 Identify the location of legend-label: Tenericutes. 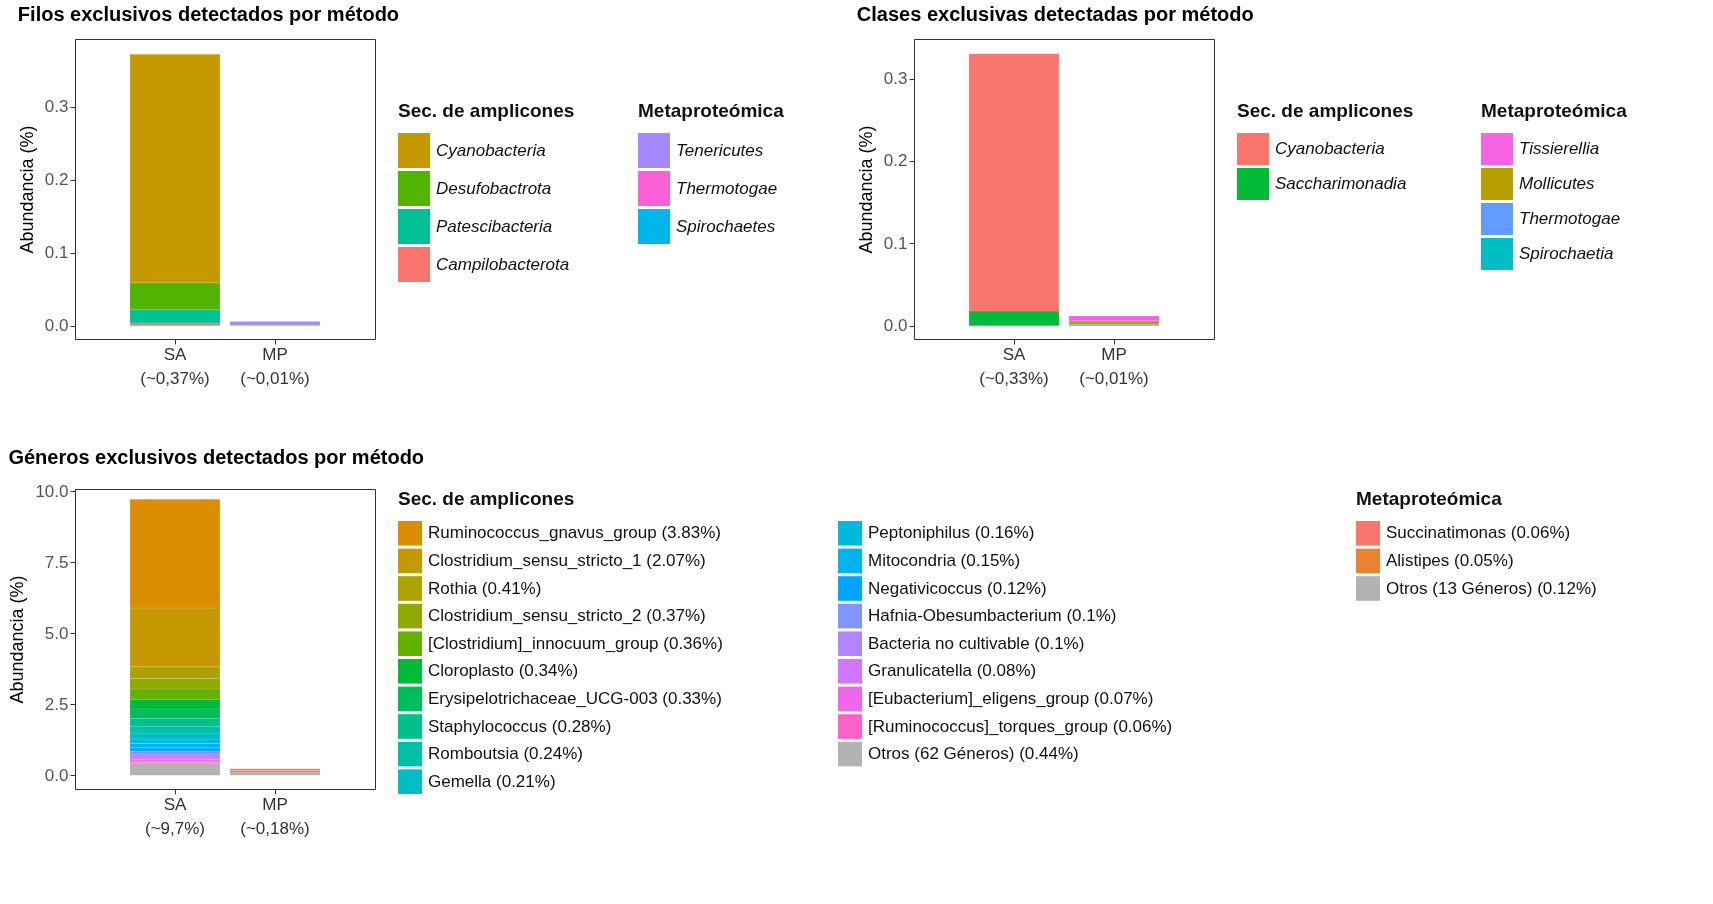
(720, 150).